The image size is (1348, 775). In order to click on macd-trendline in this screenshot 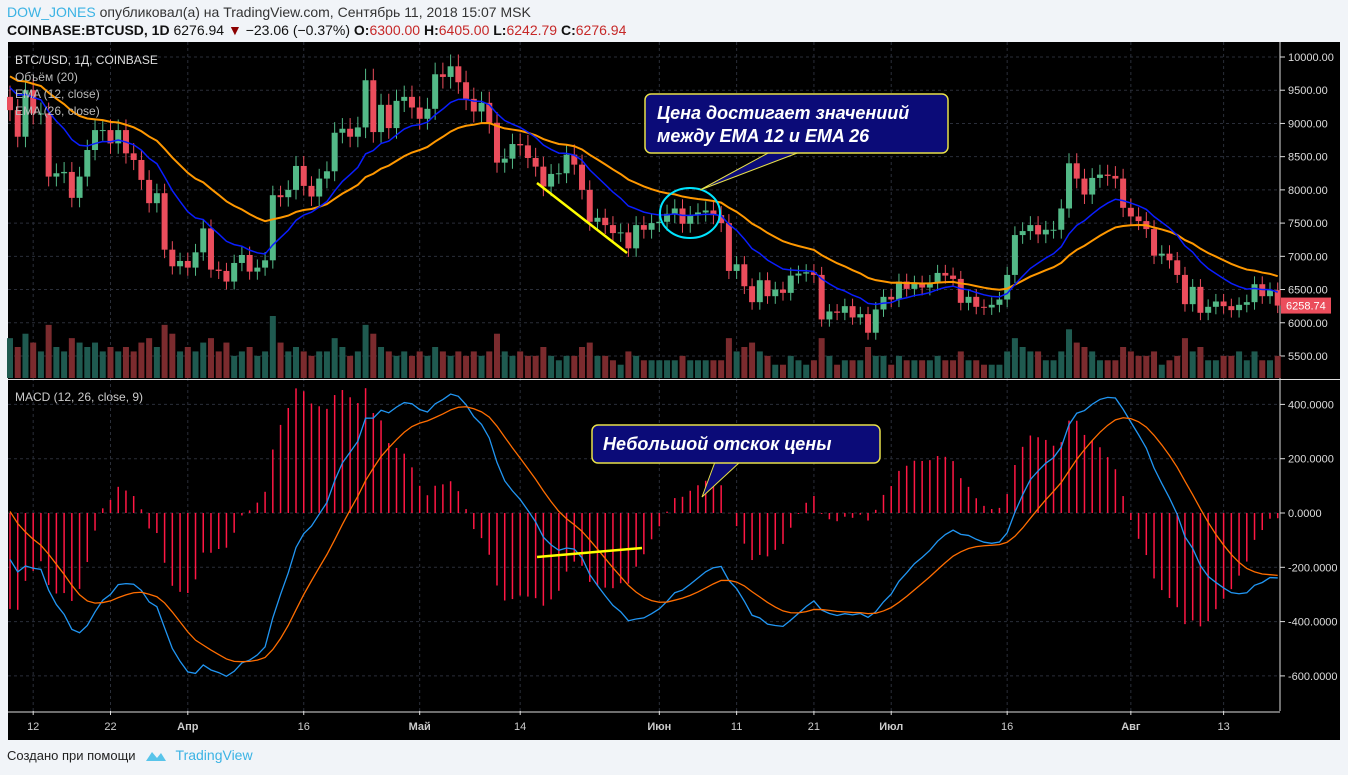, I will do `click(589, 552)`.